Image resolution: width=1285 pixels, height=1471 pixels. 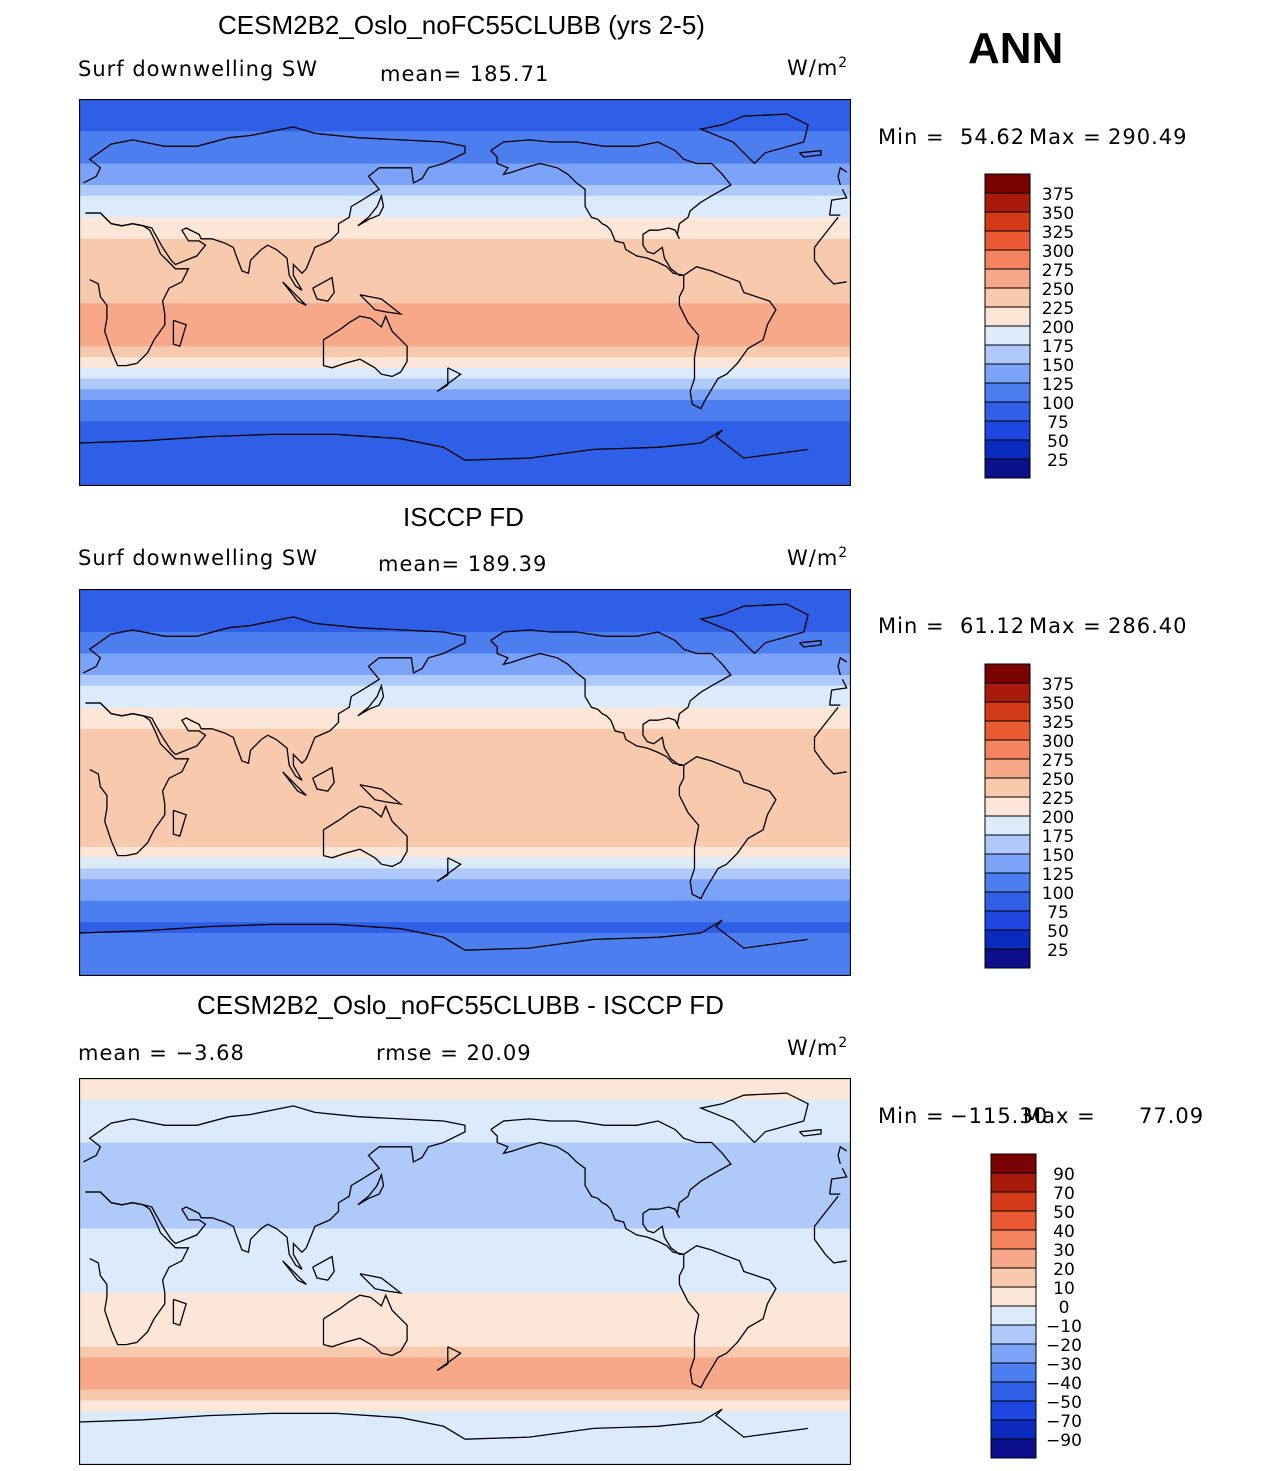 I want to click on panel-1-mean-label: mean= 185.71, so click(x=465, y=74).